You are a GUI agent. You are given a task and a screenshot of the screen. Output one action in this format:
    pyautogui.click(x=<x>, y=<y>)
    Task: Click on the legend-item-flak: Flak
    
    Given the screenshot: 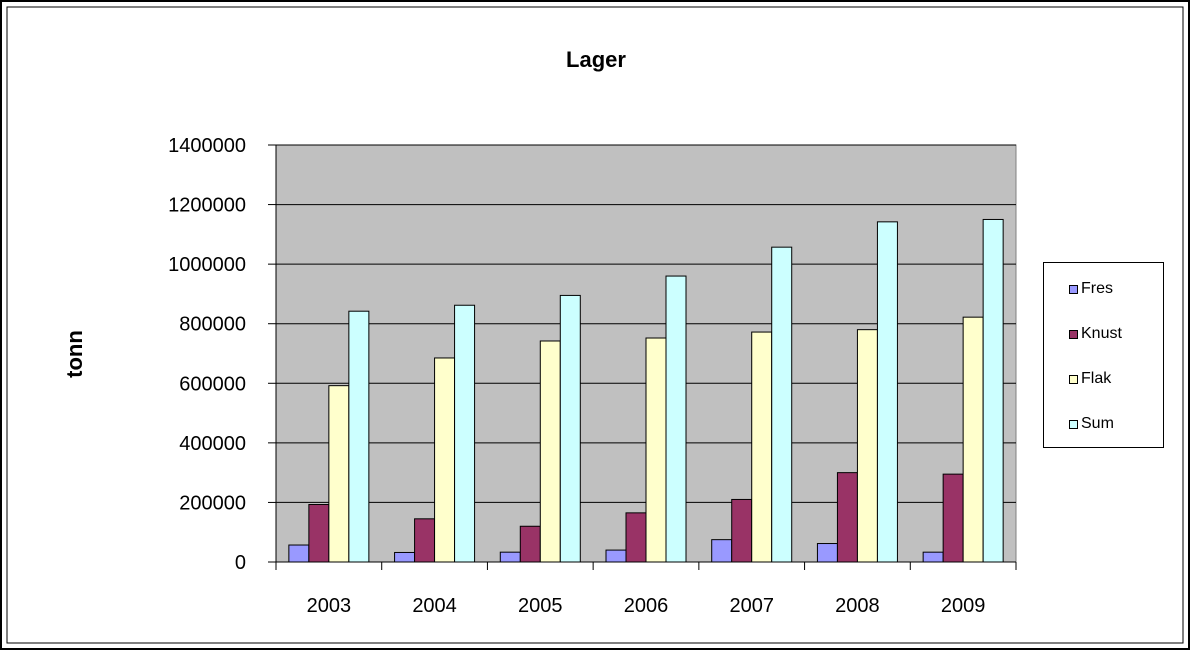 What is the action you would take?
    pyautogui.click(x=1090, y=379)
    